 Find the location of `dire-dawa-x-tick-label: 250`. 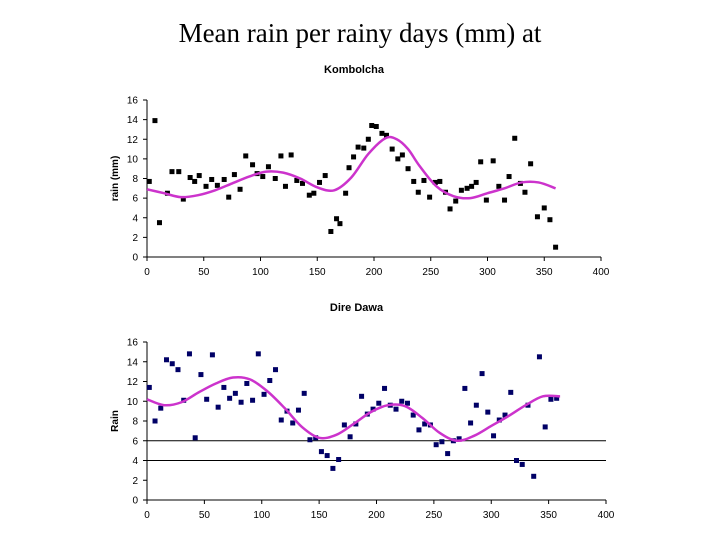

dire-dawa-x-tick-label: 250 is located at coordinates (434, 515).